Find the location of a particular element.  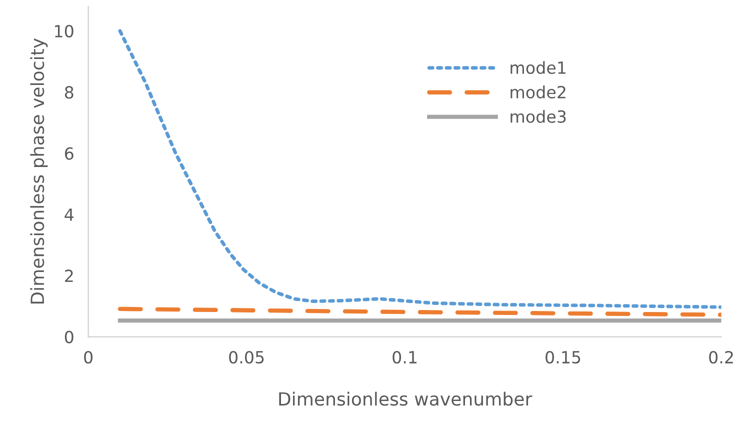

legend-label: mode3 is located at coordinates (538, 116).